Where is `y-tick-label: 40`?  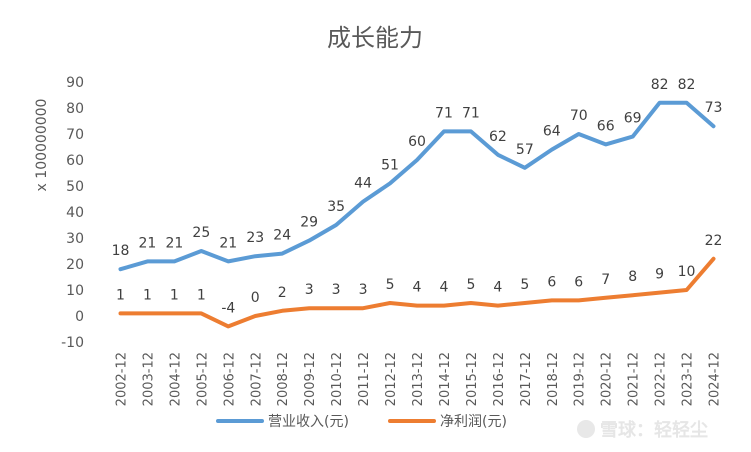
y-tick-label: 40 is located at coordinates (75, 213).